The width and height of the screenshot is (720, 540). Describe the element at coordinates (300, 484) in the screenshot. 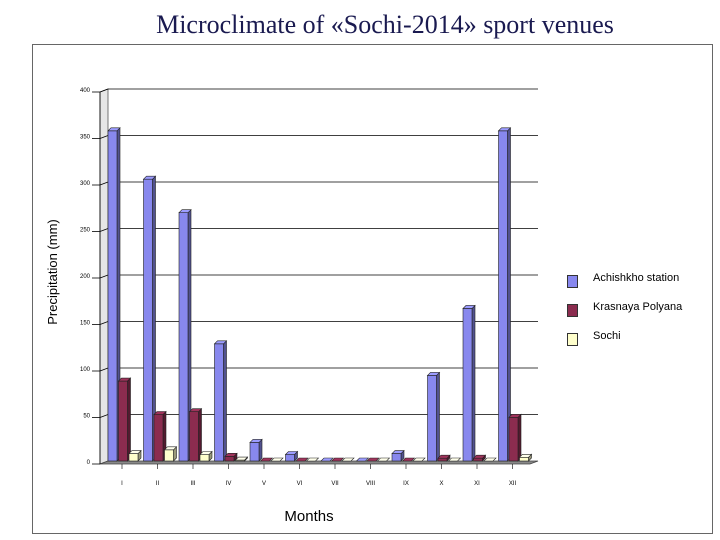

I see `x-tick-label: VI` at that location.